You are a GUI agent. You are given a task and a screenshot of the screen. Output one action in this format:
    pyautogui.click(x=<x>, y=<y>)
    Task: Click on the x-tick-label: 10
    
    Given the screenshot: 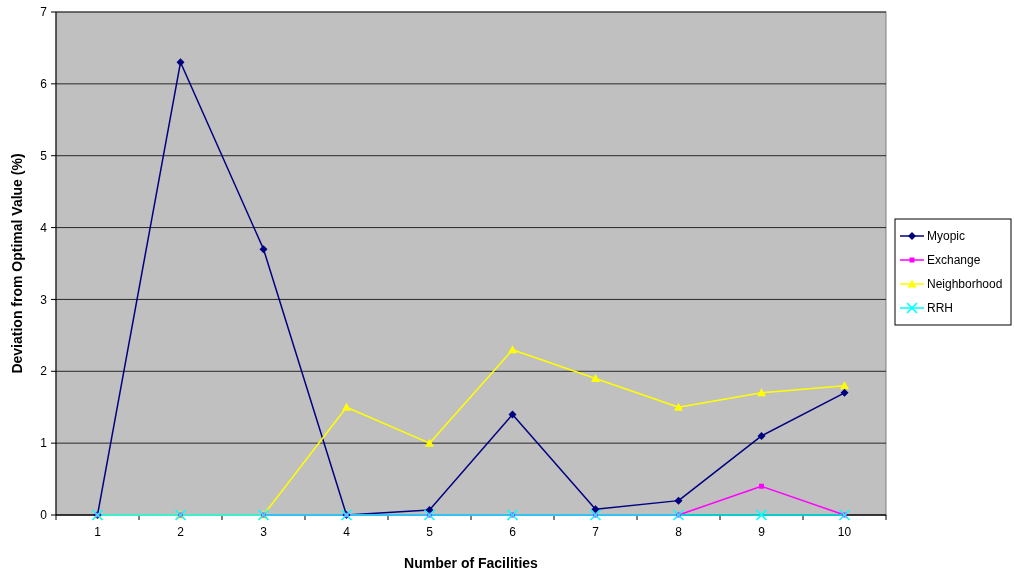 What is the action you would take?
    pyautogui.click(x=844, y=532)
    